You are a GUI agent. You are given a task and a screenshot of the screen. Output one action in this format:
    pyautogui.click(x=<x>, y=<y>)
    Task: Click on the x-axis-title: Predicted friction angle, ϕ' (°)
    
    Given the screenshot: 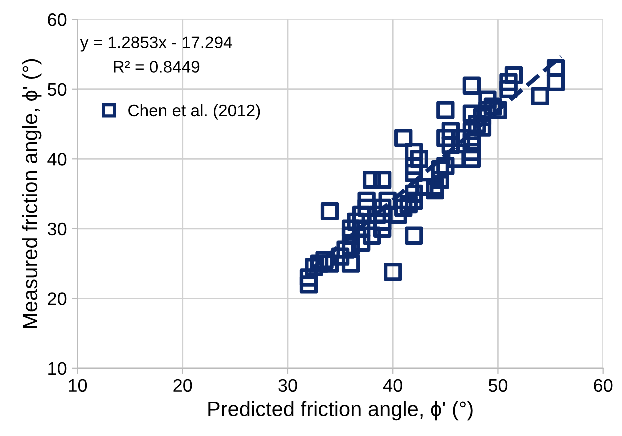 What is the action you would take?
    pyautogui.click(x=340, y=411)
    